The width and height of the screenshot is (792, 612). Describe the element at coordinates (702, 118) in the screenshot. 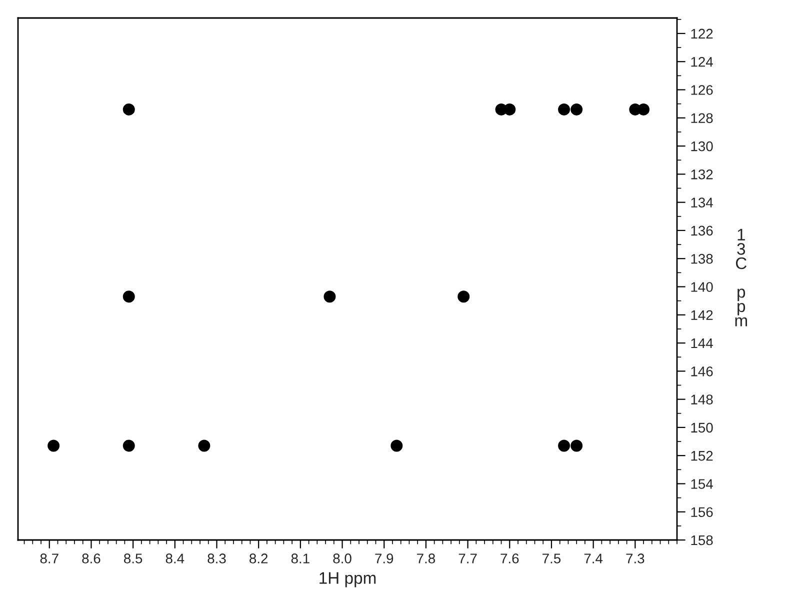

I see `y-tick-label: 128` at that location.